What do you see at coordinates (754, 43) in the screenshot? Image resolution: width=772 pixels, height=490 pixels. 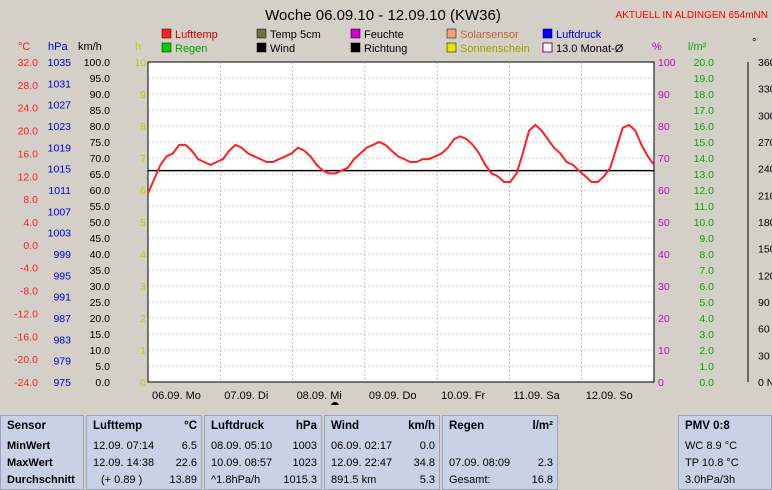 I see `axis-dir-unit: °` at bounding box center [754, 43].